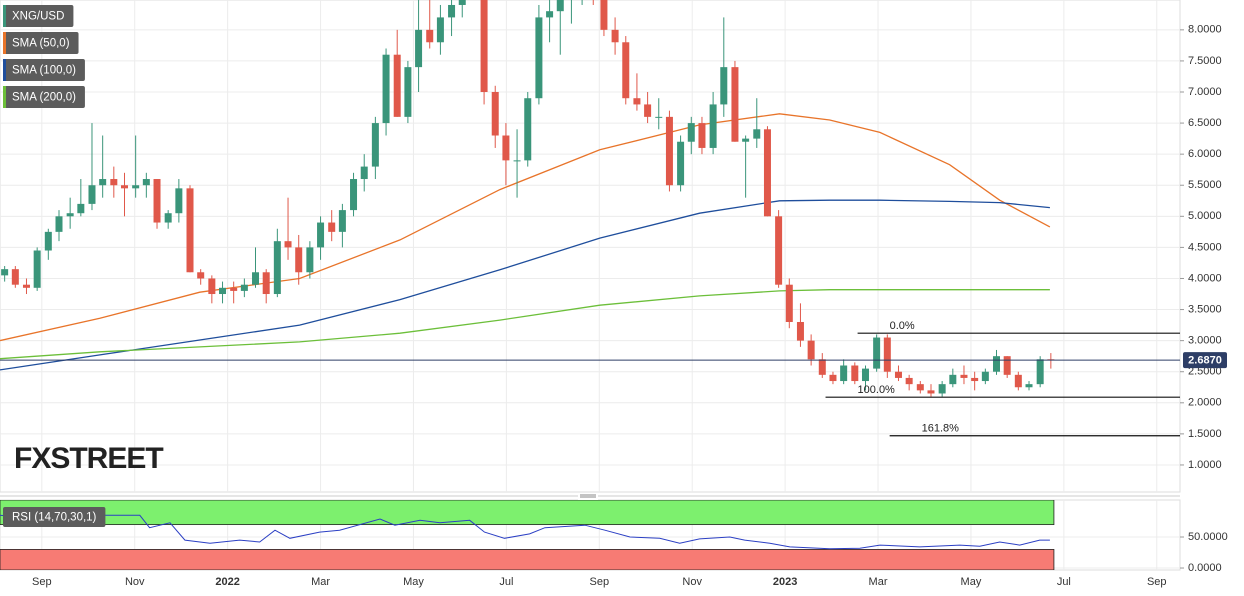  I want to click on divider-handle, so click(588, 496).